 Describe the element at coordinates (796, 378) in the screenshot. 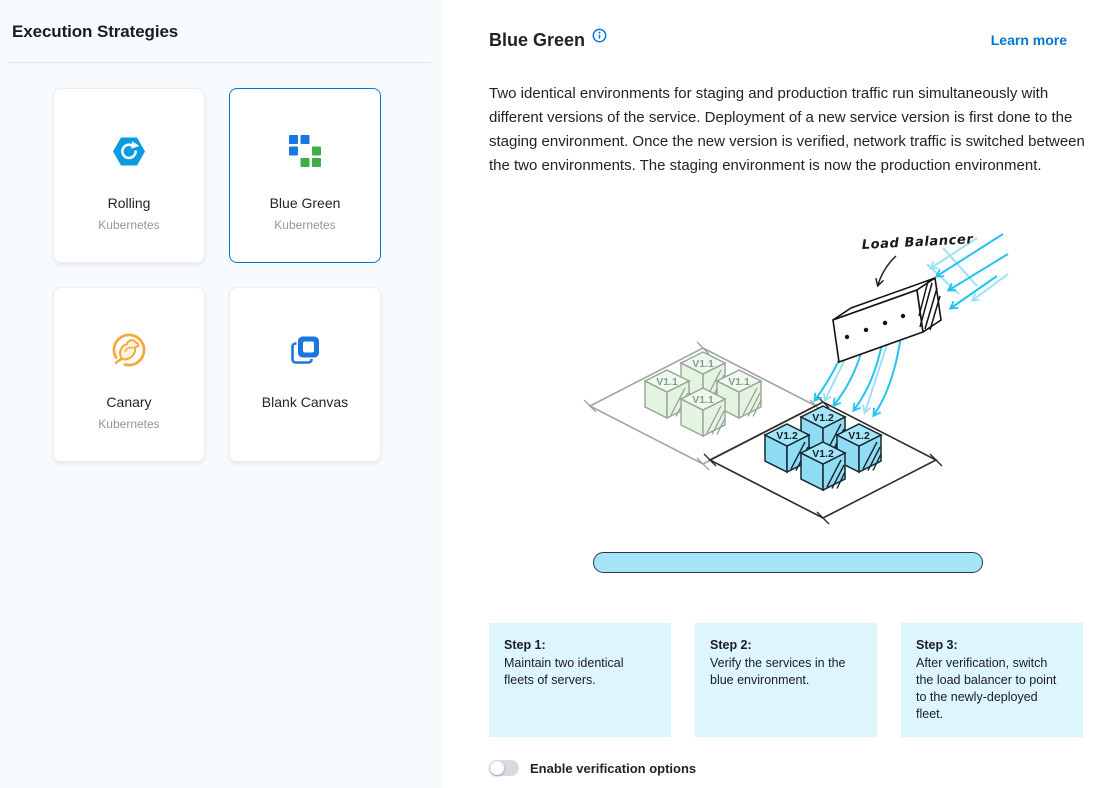

I see `blue-green-diagram: V1.1 V1.1 V1.1 V1.1 V1.2 V1.2 V1.2 V1.2` at that location.